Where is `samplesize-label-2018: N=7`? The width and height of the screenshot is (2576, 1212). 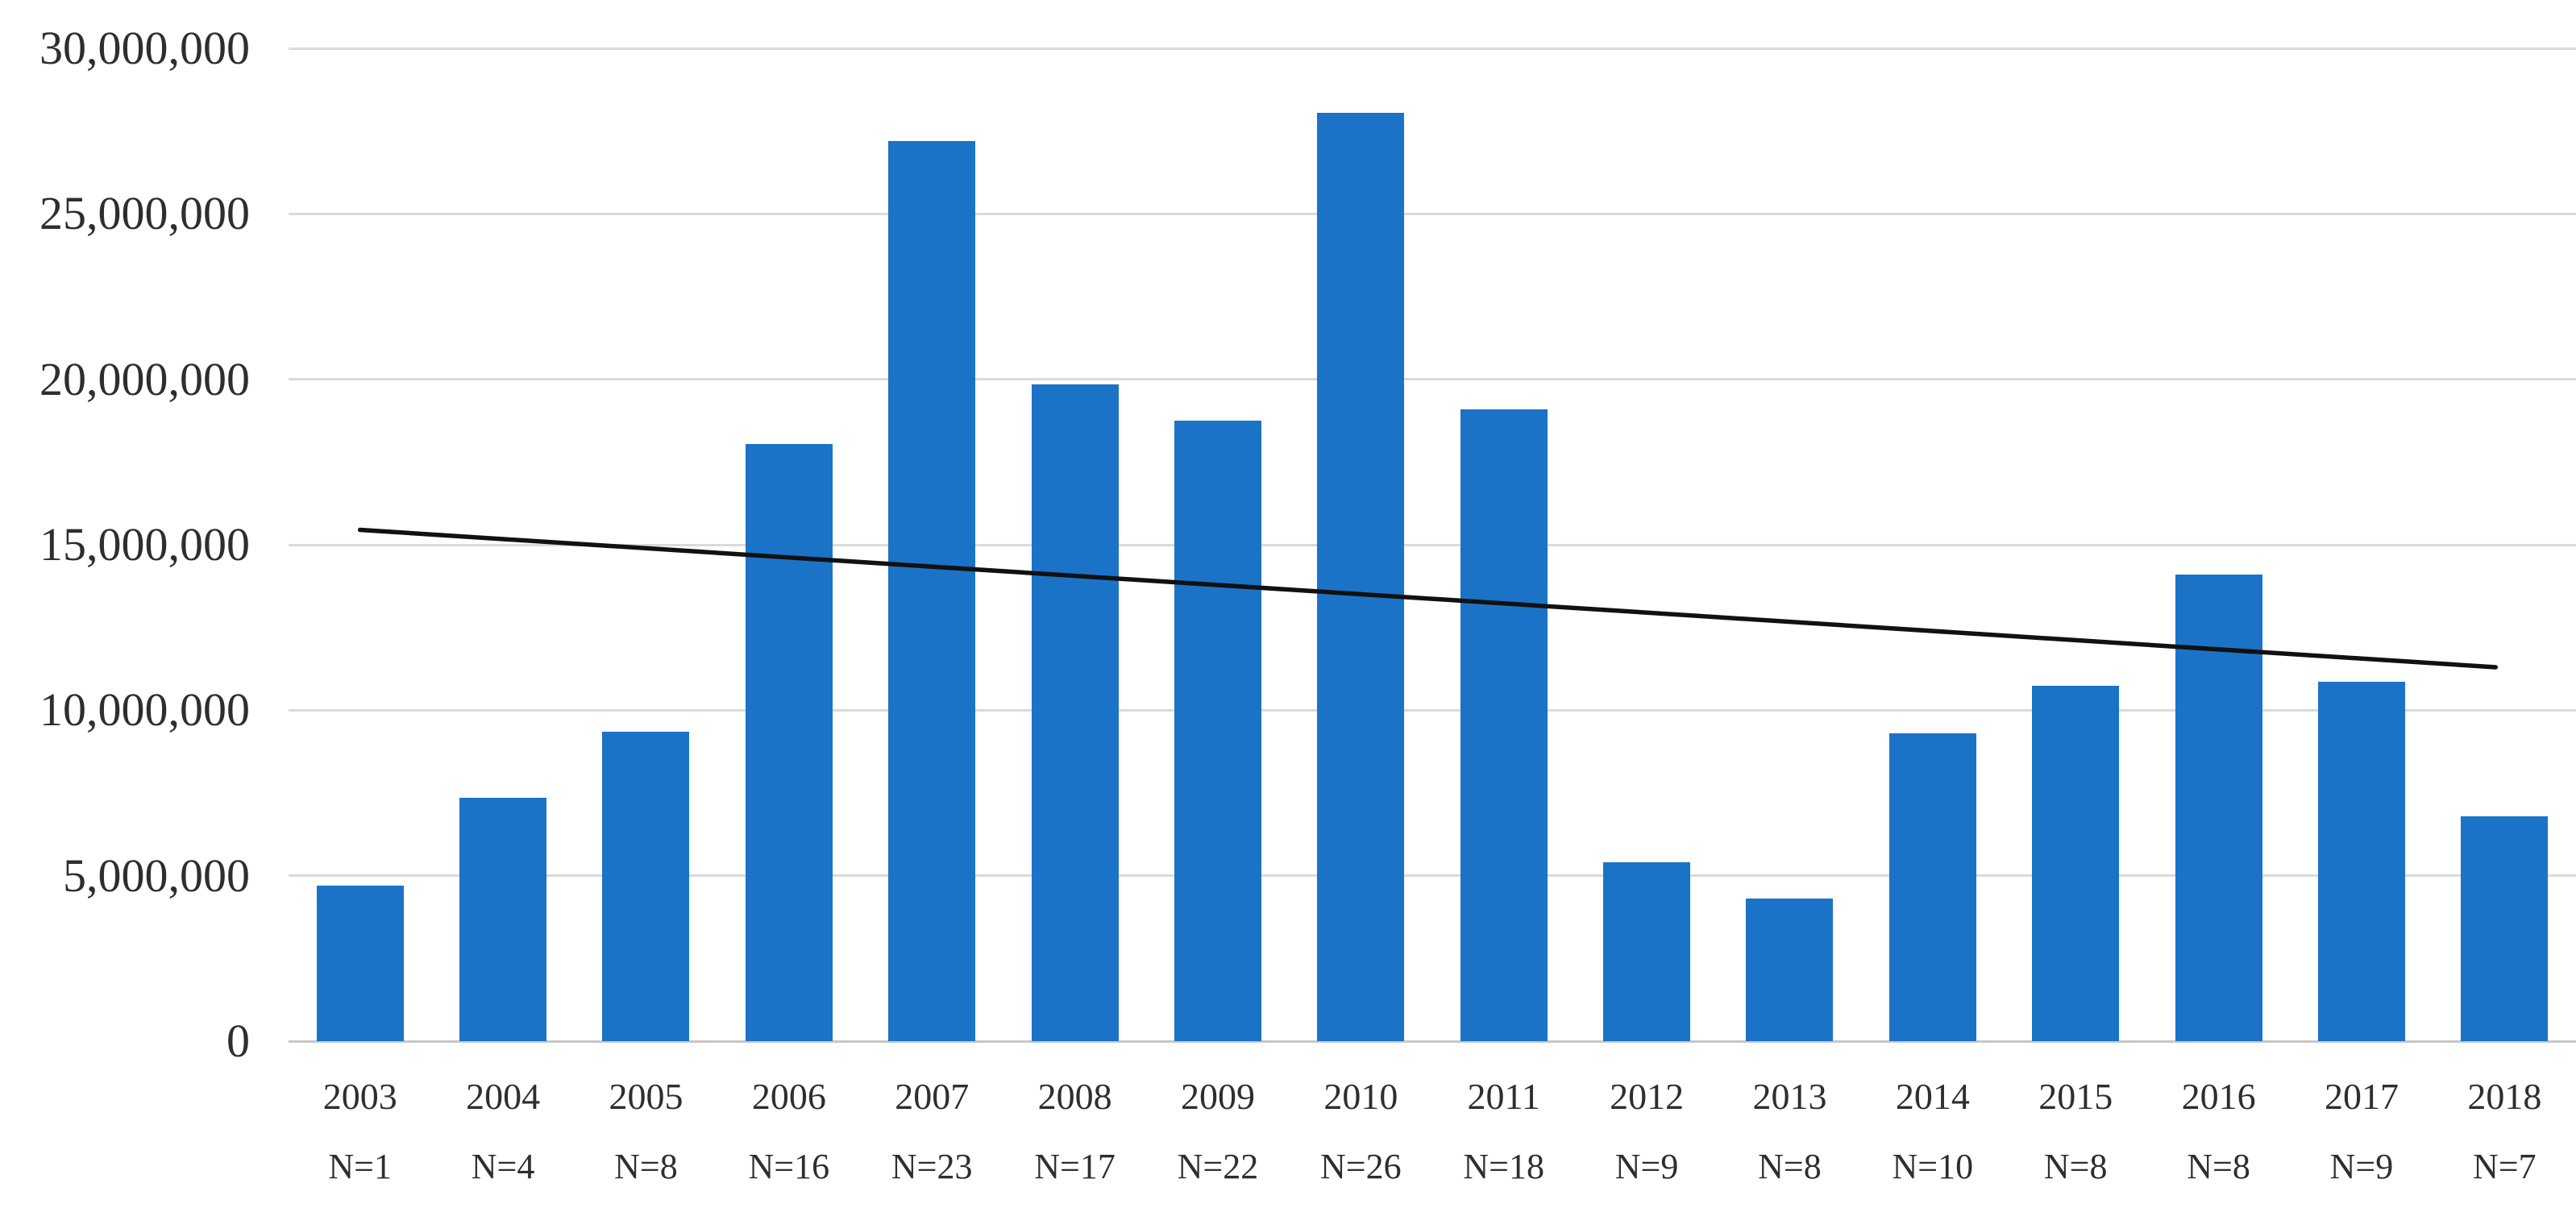
samplesize-label-2018: N=7 is located at coordinates (2505, 1166).